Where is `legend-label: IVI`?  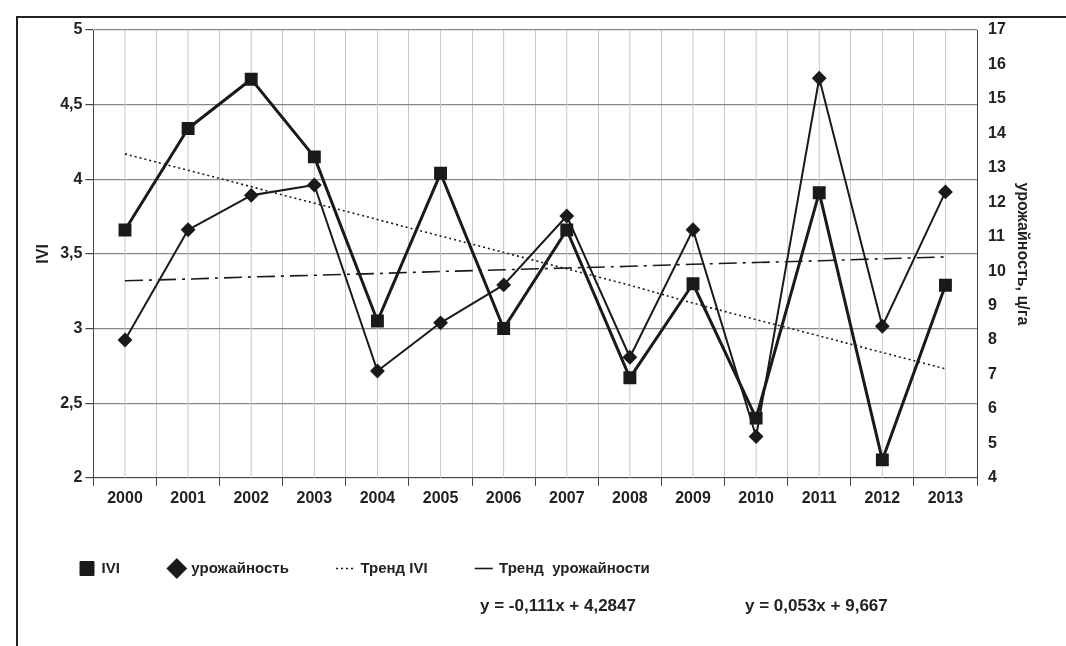 legend-label: IVI is located at coordinates (110, 567).